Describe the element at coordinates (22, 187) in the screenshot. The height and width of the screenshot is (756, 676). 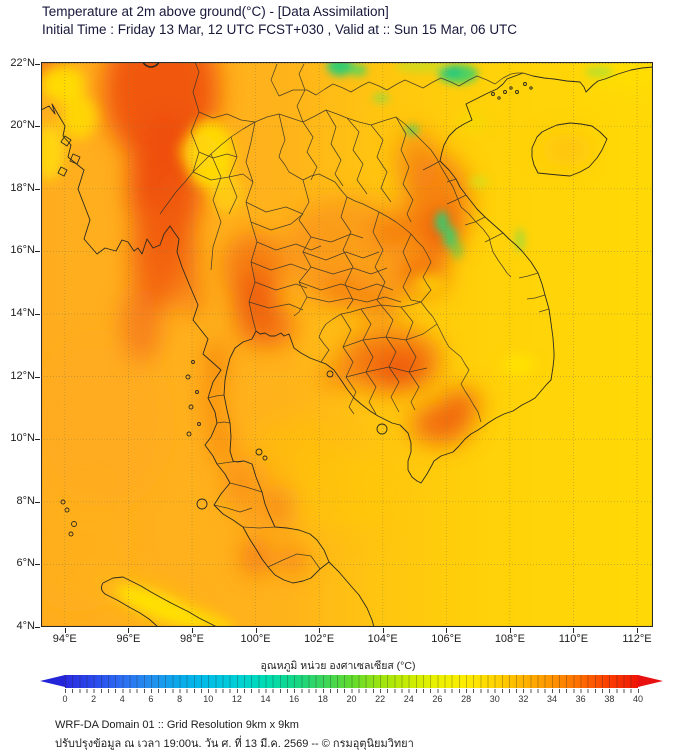
I see `lat-label: 18°N` at that location.